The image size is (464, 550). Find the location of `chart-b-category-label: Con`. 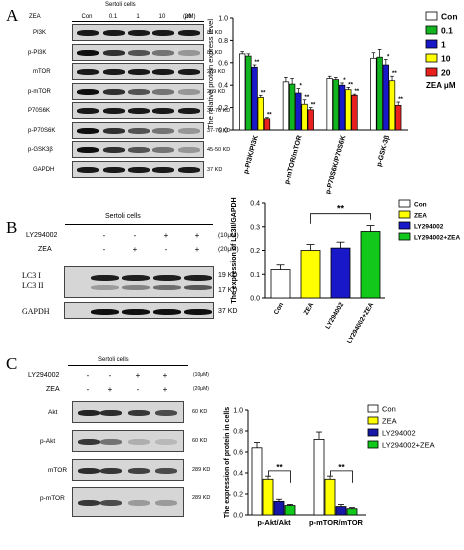

chart-b-category-label: Con is located at coordinates (279, 308).